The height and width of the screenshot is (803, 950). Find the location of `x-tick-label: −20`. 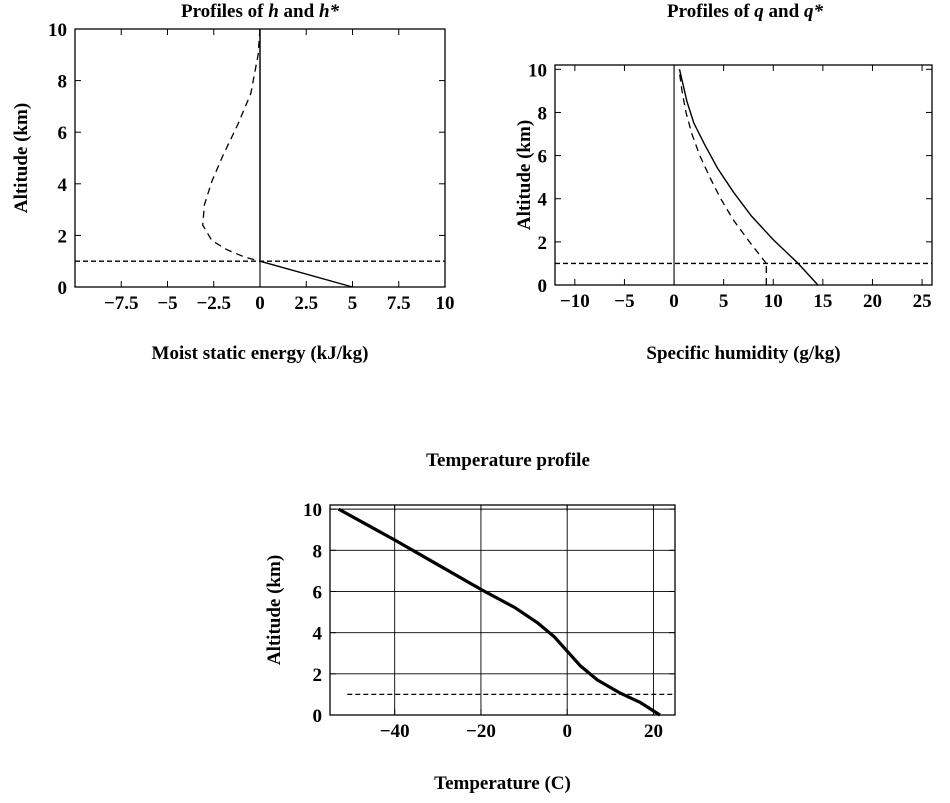

x-tick-label: −20 is located at coordinates (481, 731).